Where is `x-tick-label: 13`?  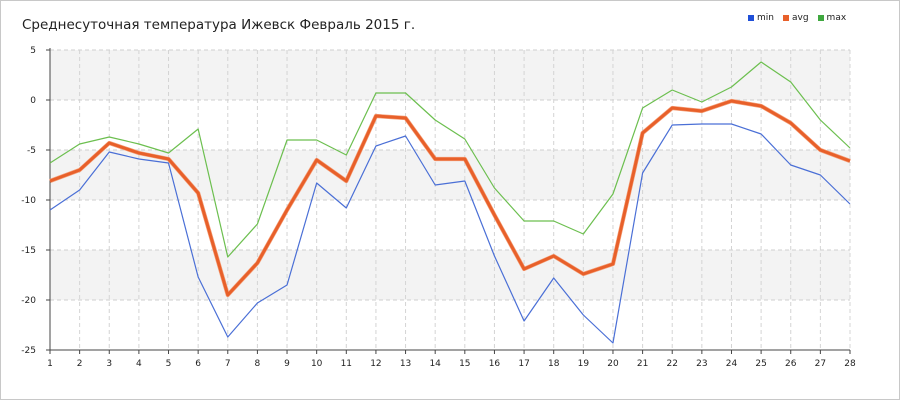
x-tick-label: 13 is located at coordinates (405, 364).